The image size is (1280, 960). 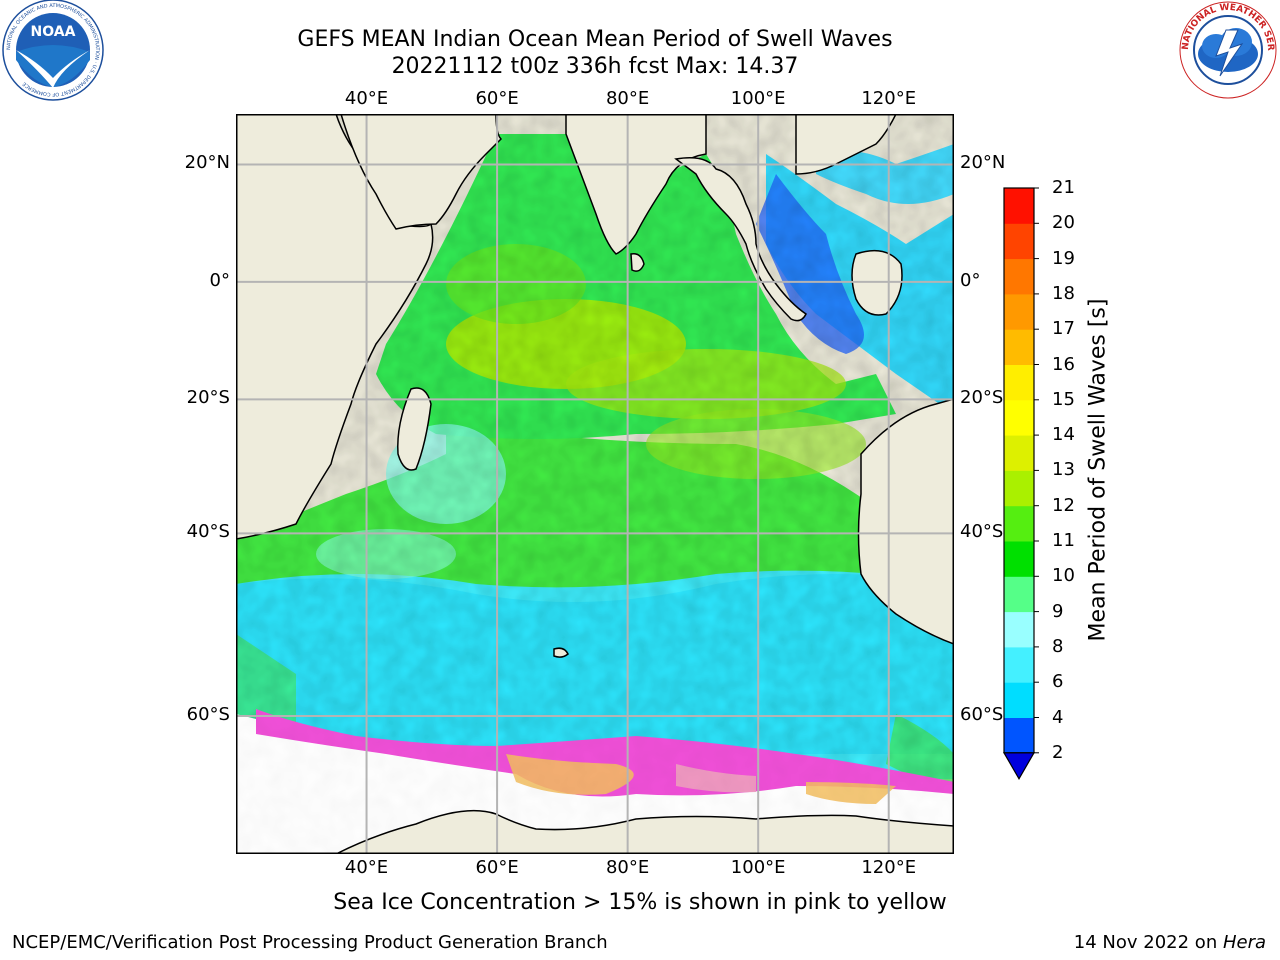 What do you see at coordinates (1063, 258) in the screenshot?
I see `colorbar-tick-label: 19` at bounding box center [1063, 258].